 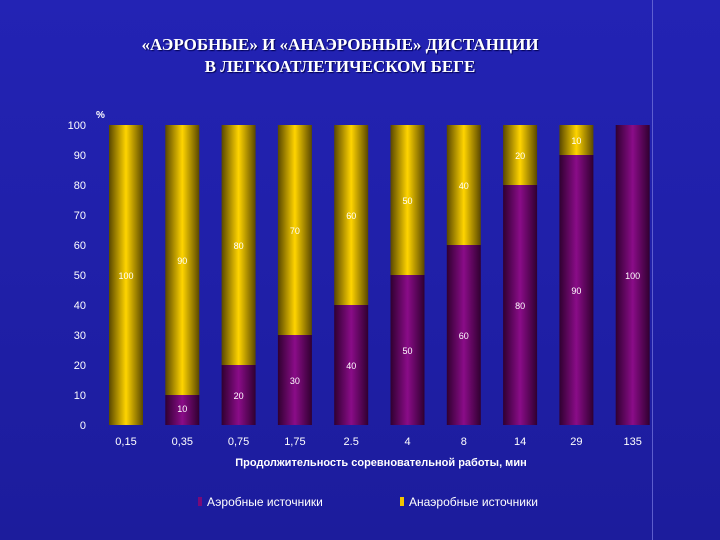 I want to click on data-label-aerobic: 10, so click(x=182, y=409).